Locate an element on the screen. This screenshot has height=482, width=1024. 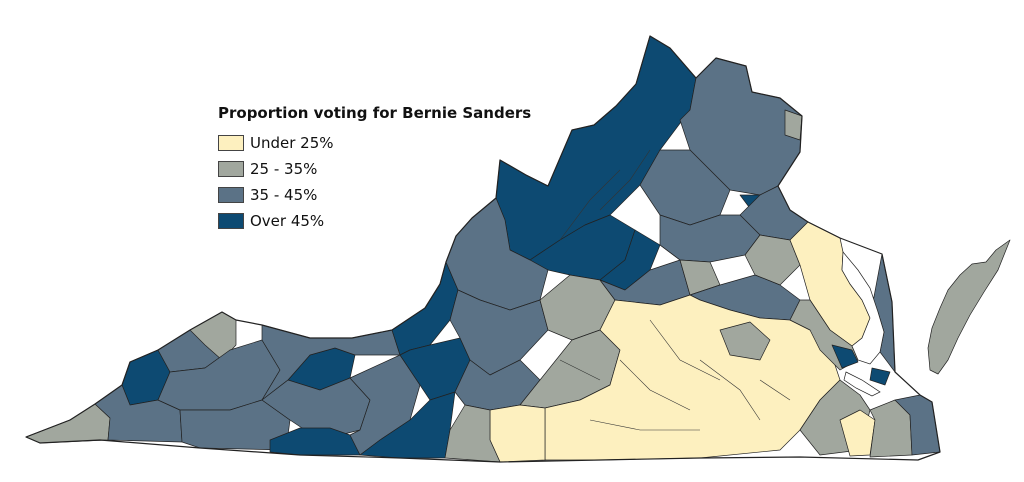
legend-item-over-45: Over 45% is located at coordinates (374, 221).